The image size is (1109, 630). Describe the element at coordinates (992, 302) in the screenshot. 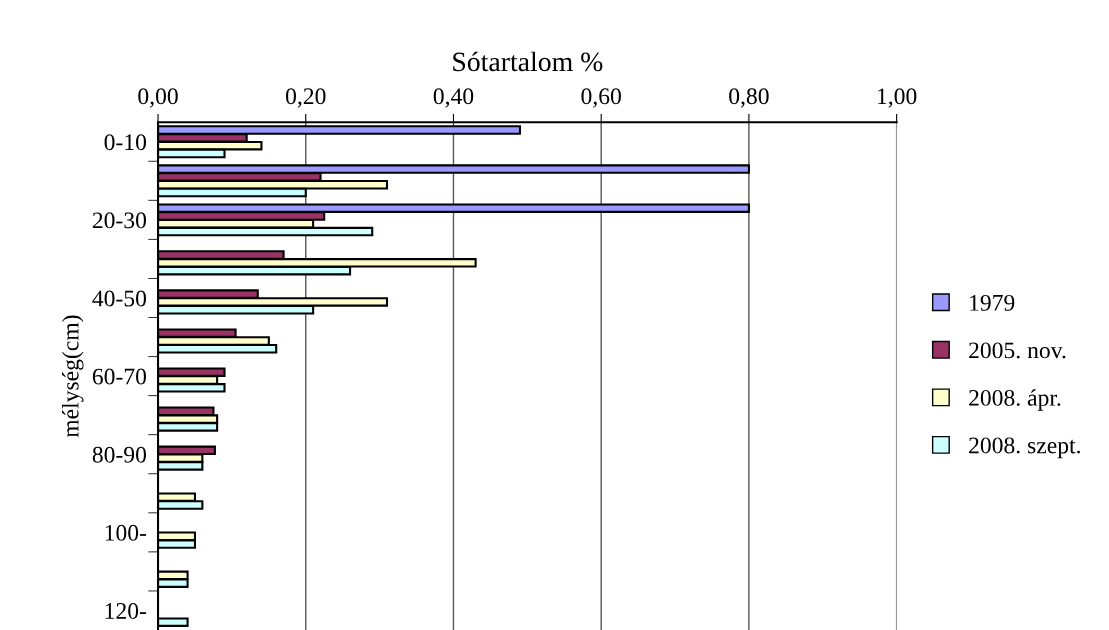

I see `legend-label: 1979` at that location.